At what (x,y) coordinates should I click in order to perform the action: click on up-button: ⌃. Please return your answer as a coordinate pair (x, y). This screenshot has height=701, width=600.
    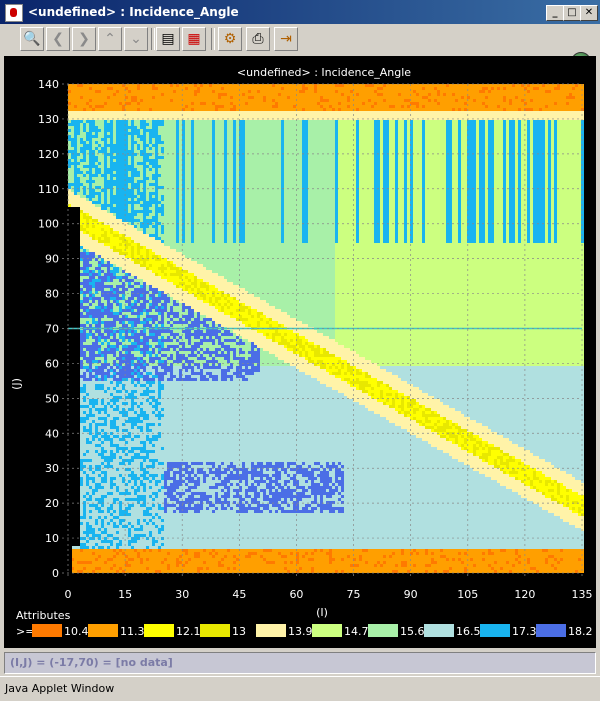
    Looking at the image, I should click on (110, 39).